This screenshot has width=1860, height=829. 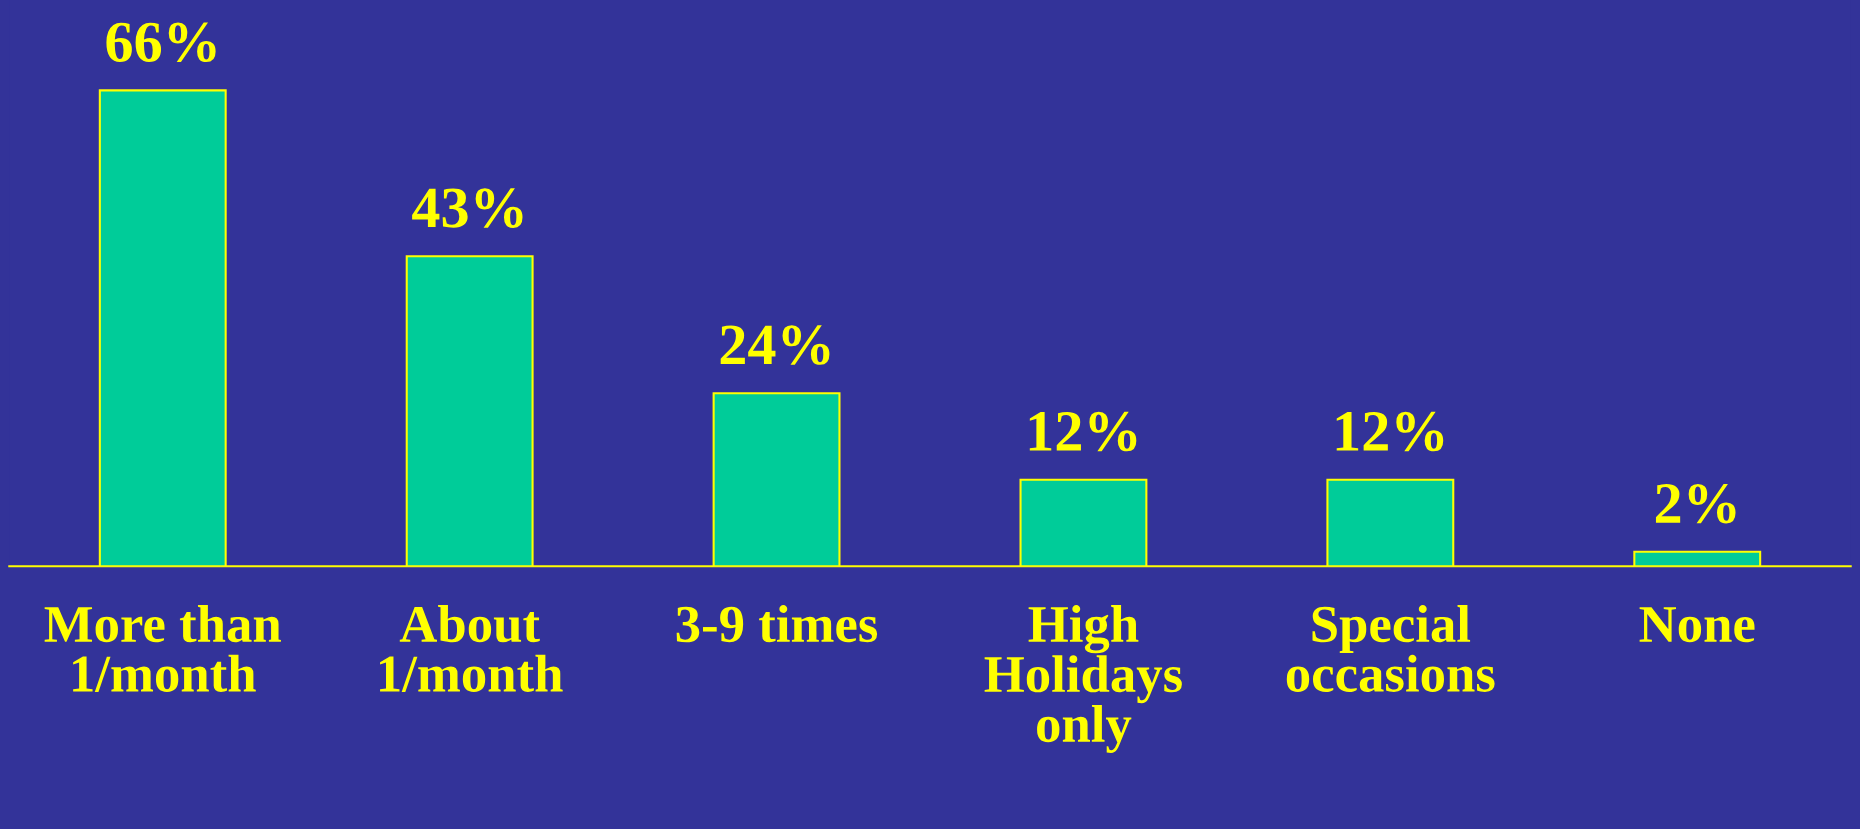 What do you see at coordinates (161, 42) in the screenshot?
I see `data-label: 66%` at bounding box center [161, 42].